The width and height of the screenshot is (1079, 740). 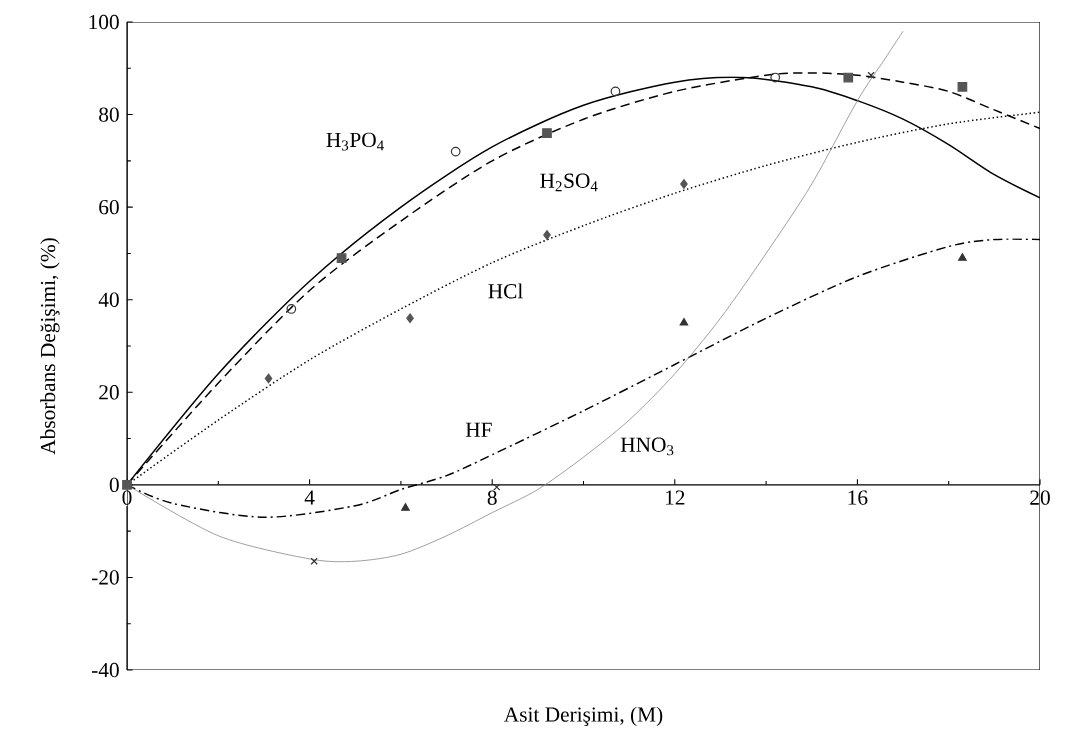 What do you see at coordinates (505, 291) in the screenshot?
I see `series-label: HCl` at bounding box center [505, 291].